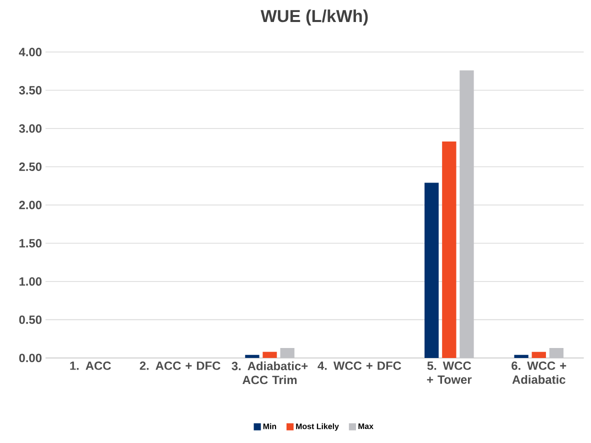 Image resolution: width=591 pixels, height=443 pixels. What do you see at coordinates (30, 52) in the screenshot?
I see `y-tick-label: 4.00` at bounding box center [30, 52].